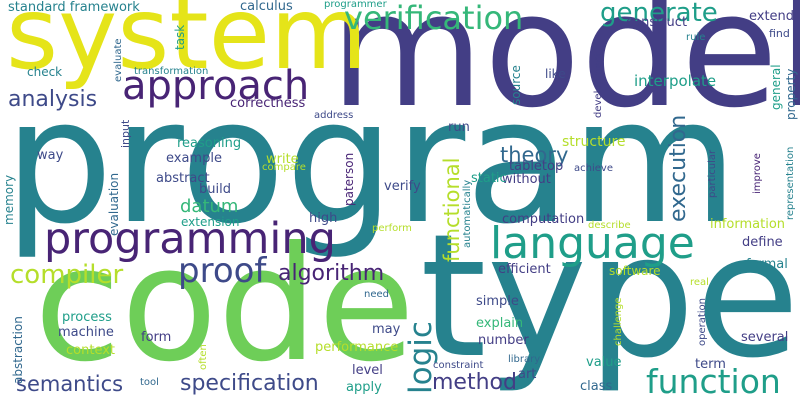  I want to click on word-specification: specification, so click(249, 383).